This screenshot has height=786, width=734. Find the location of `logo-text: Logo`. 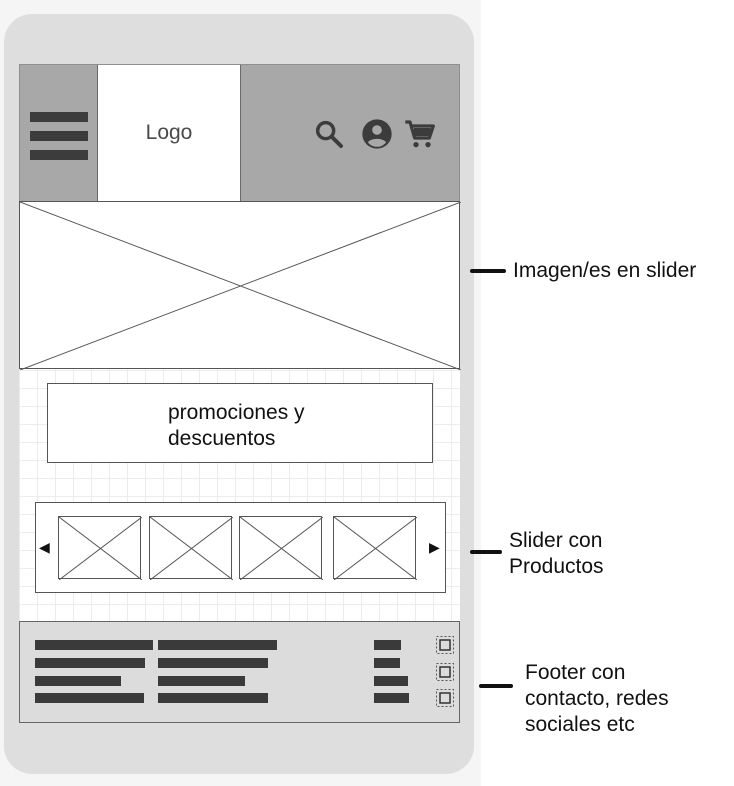

logo-text: Logo is located at coordinates (169, 132).